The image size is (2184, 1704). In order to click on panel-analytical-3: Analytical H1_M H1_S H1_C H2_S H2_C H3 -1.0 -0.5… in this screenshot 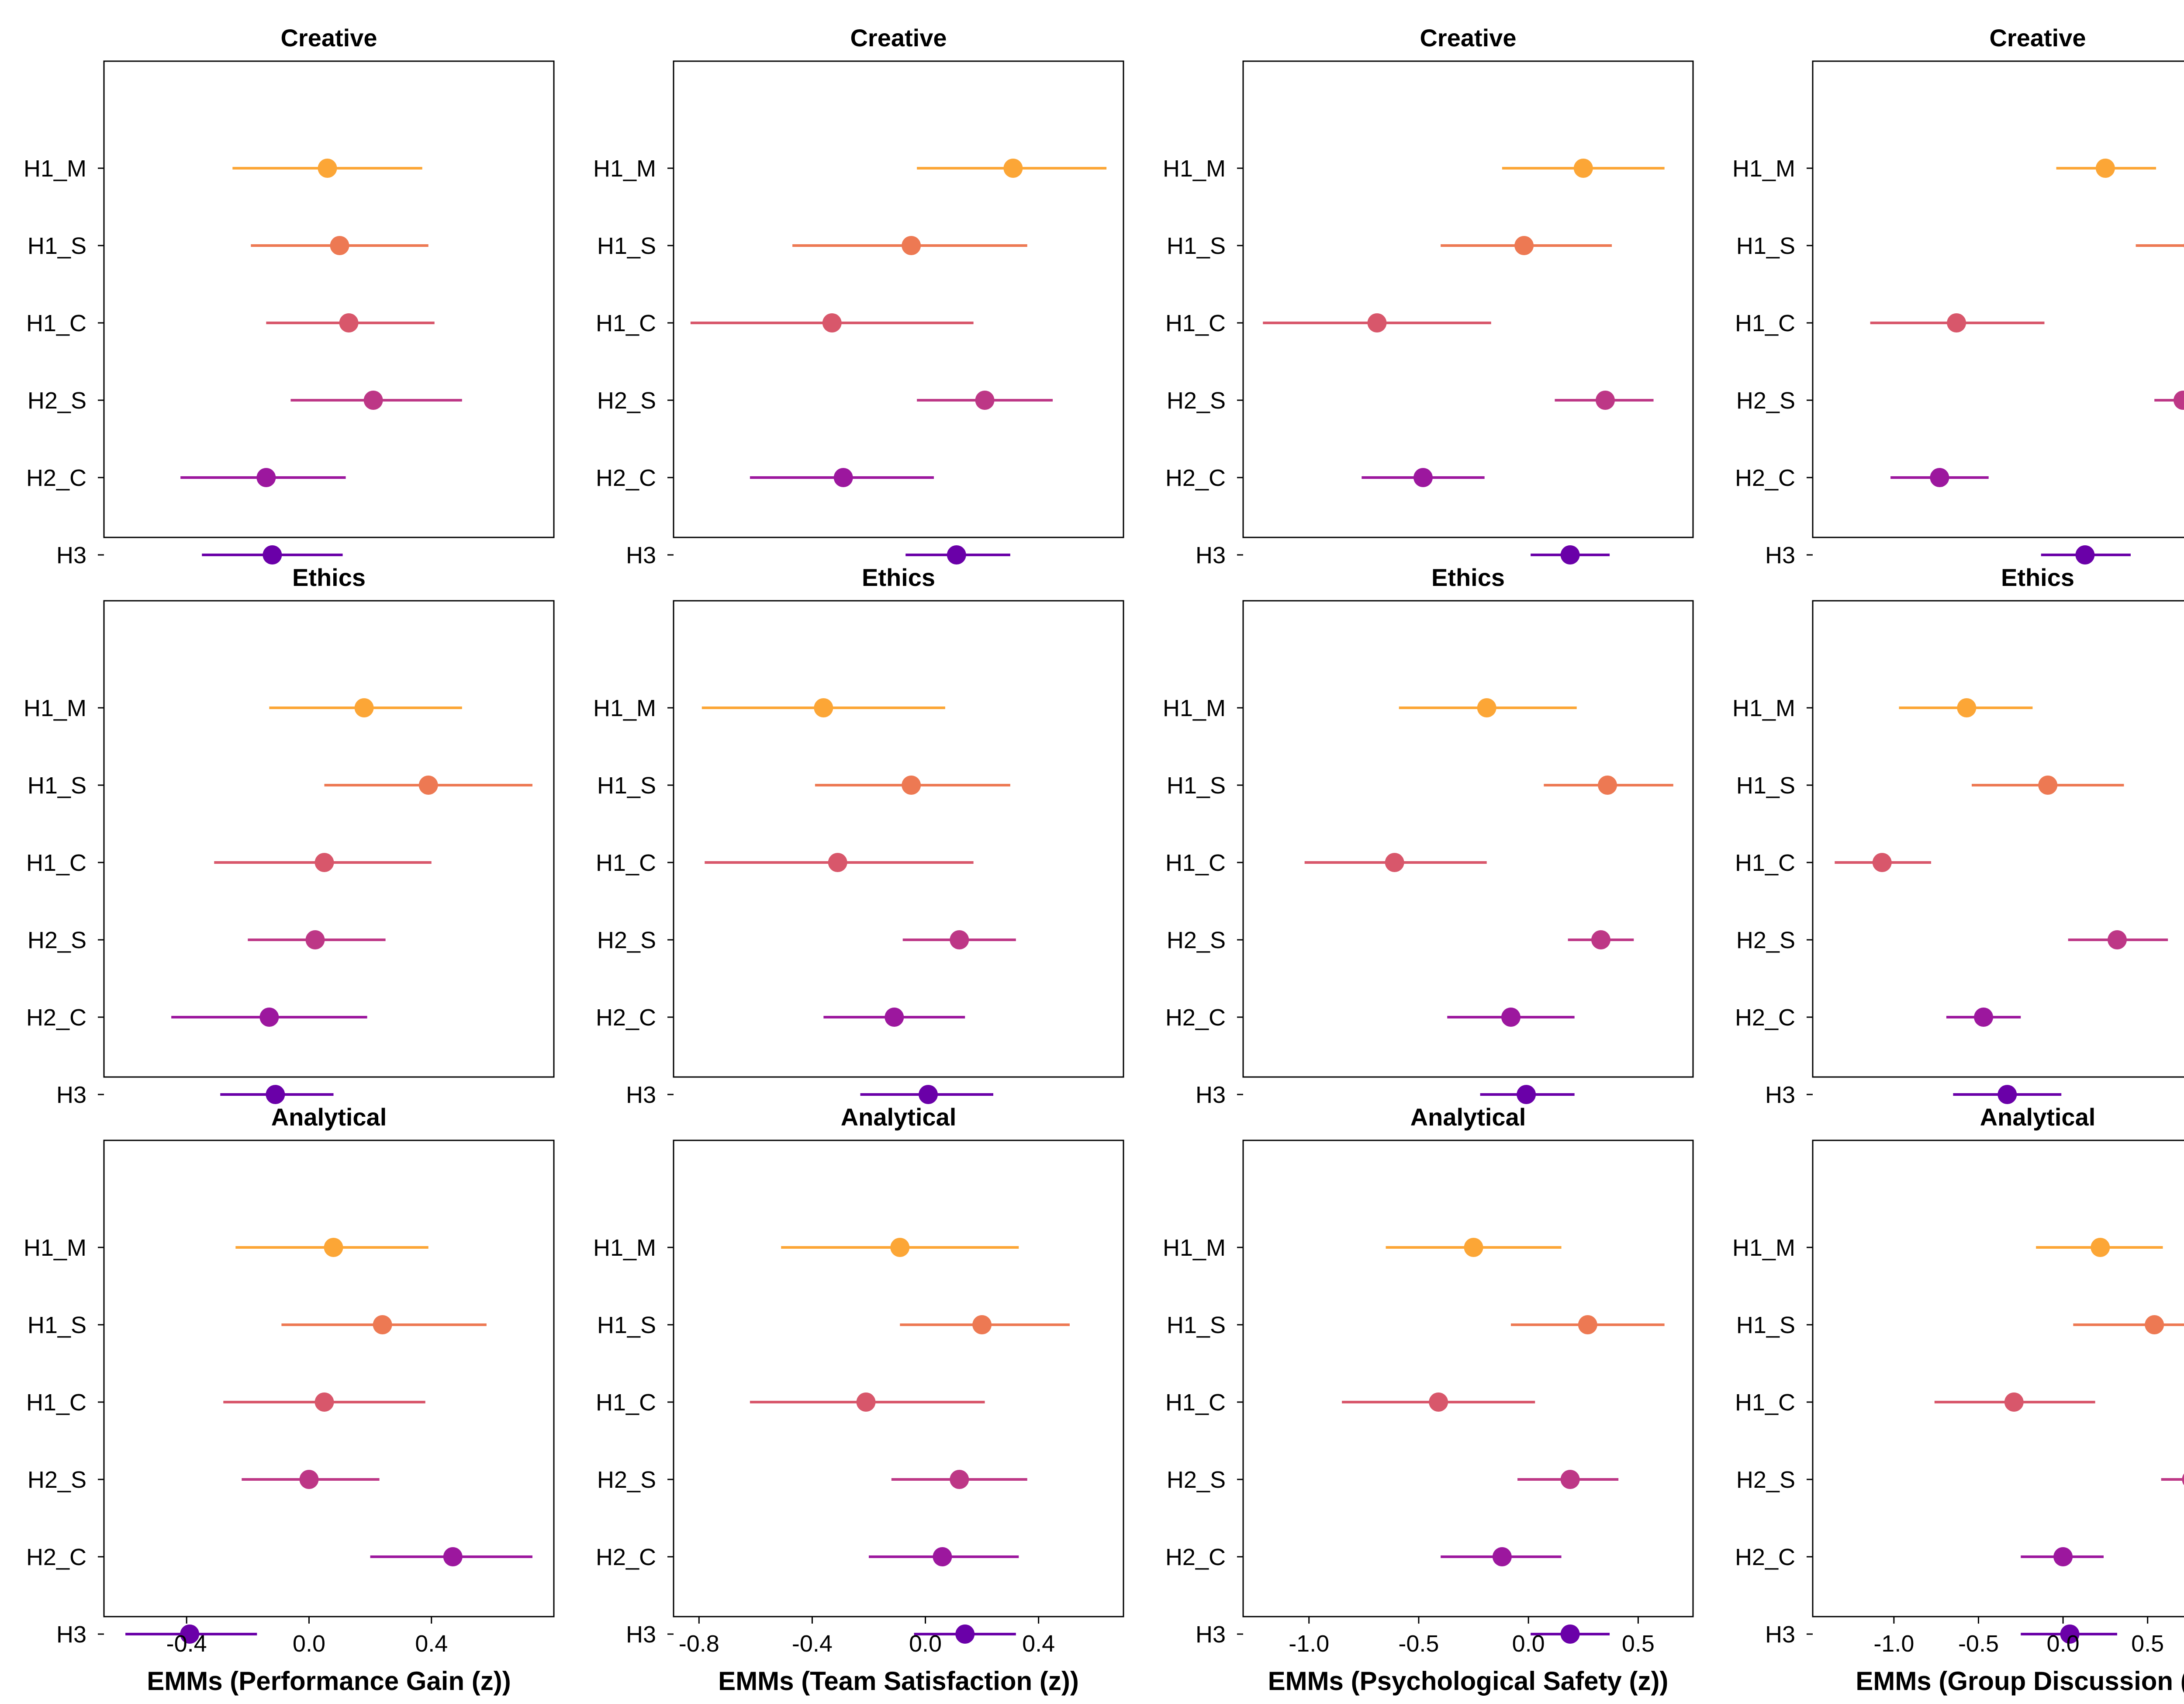, I will do `click(1428, 1380)`.